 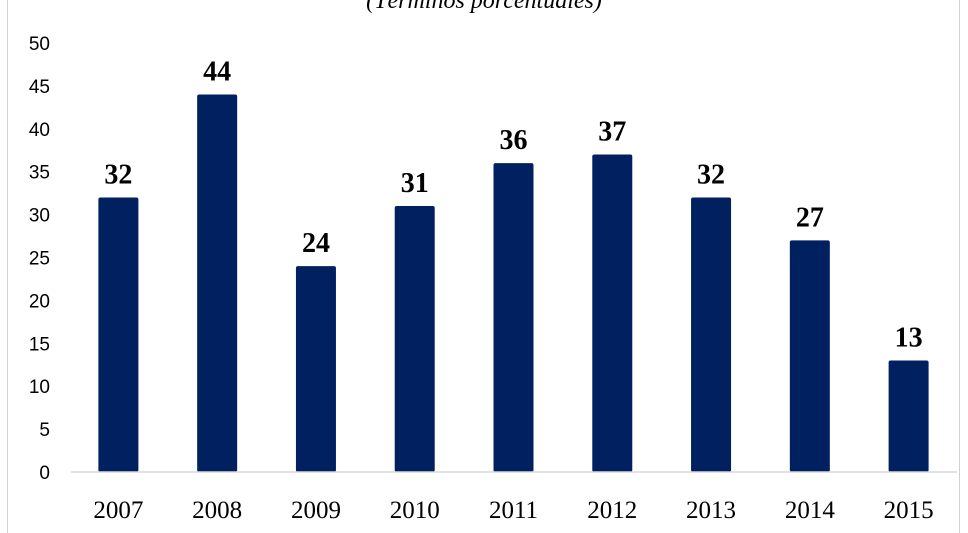 What do you see at coordinates (612, 510) in the screenshot?
I see `x-tick-label: 2012` at bounding box center [612, 510].